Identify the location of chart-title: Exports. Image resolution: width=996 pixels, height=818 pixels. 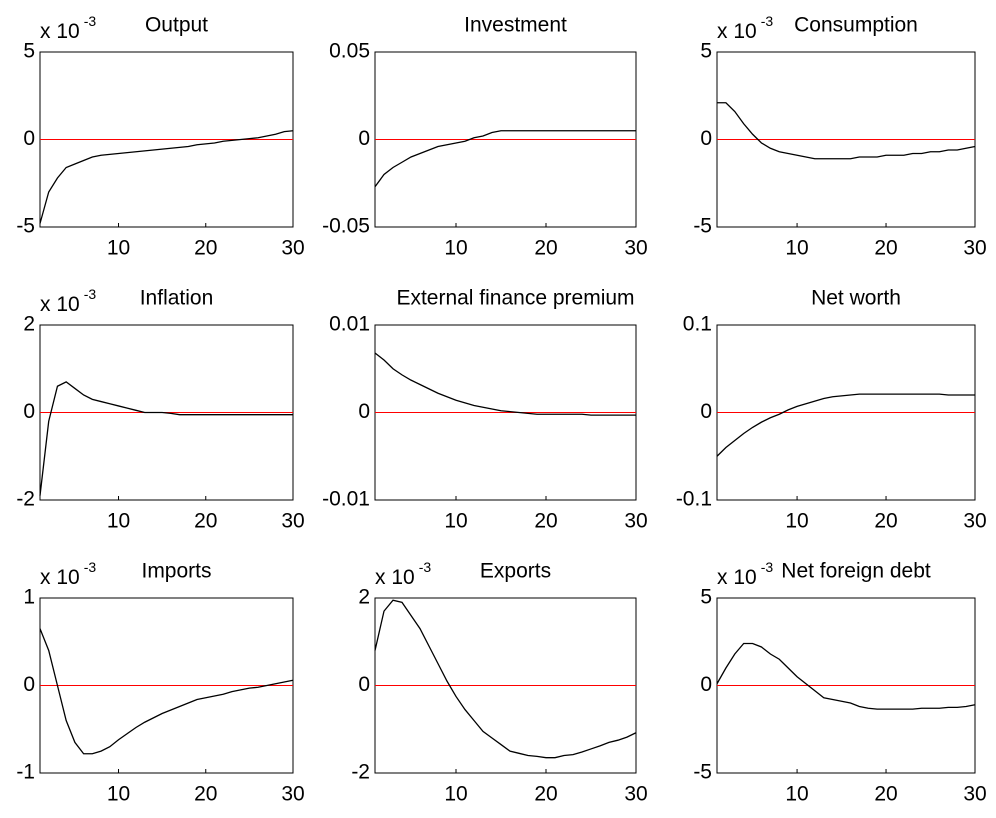
(515, 571).